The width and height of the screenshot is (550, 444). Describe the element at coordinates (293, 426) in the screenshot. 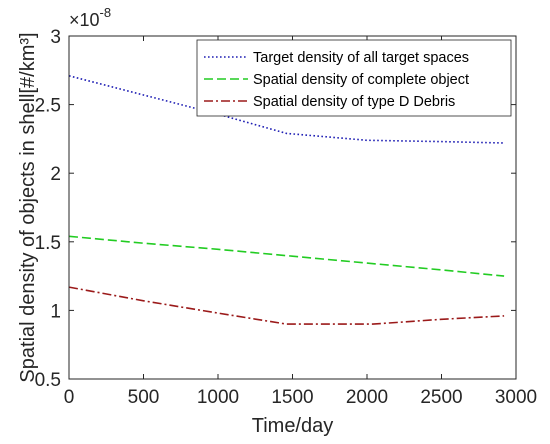

I see `x-axis-label: Time/day` at that location.